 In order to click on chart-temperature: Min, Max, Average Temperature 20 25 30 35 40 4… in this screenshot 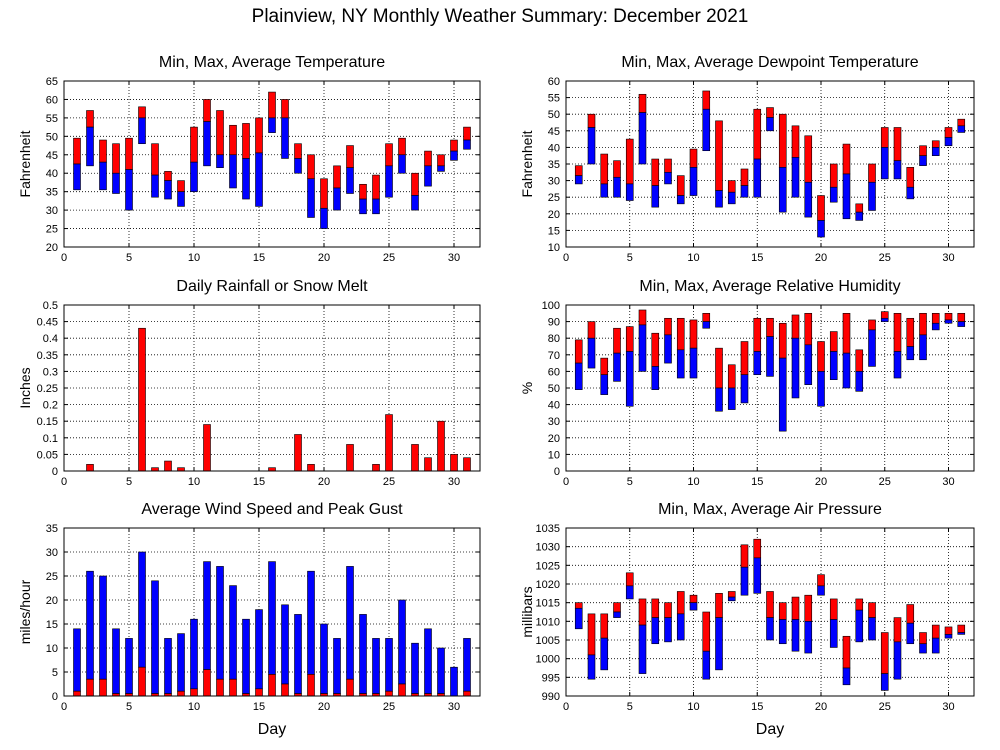, I will do `click(249, 159)`.